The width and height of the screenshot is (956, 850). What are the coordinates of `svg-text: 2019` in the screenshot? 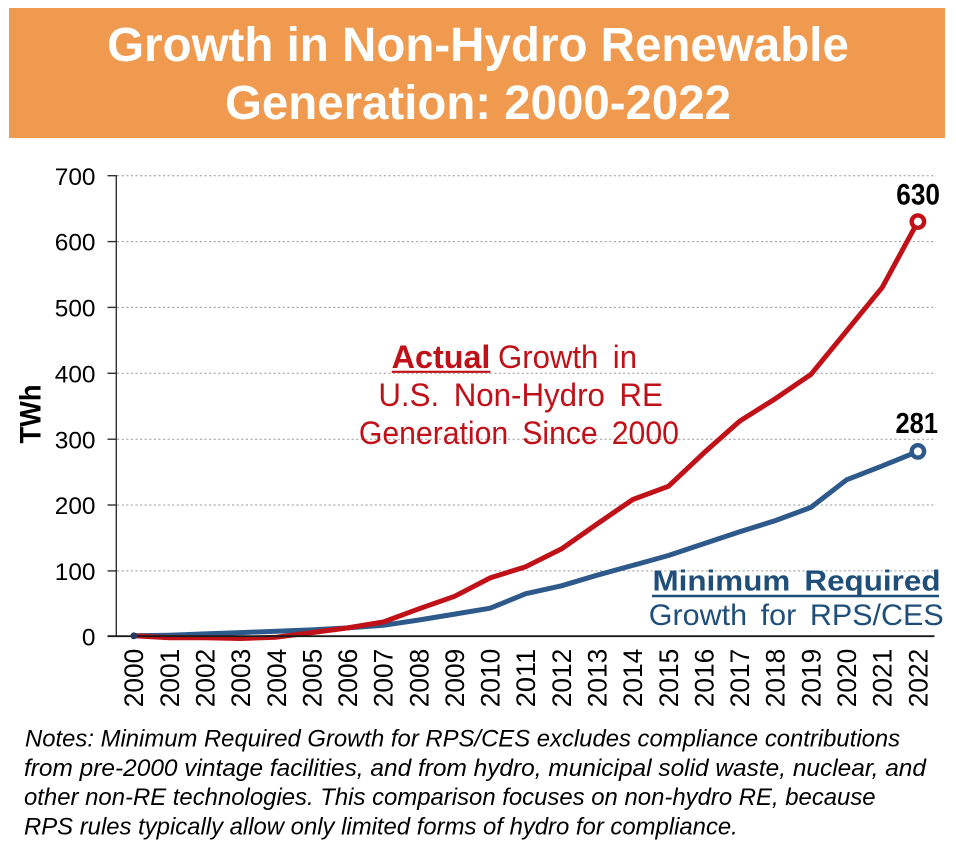 It's located at (811, 678).